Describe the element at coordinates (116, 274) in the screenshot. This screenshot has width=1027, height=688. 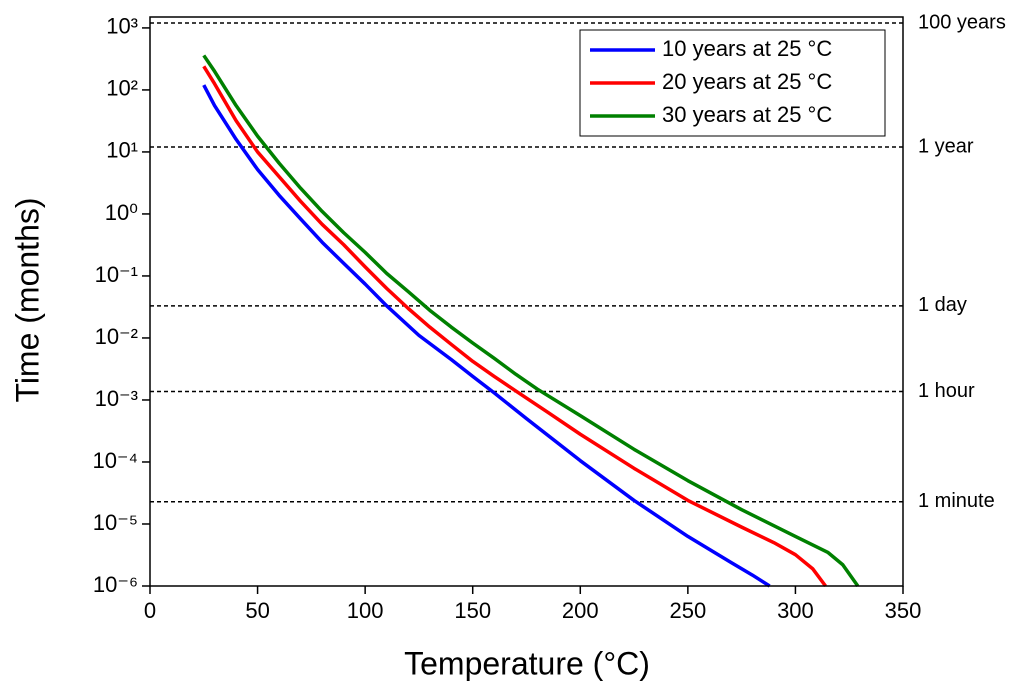
I see `y-tick-label: 10⁻¹` at that location.